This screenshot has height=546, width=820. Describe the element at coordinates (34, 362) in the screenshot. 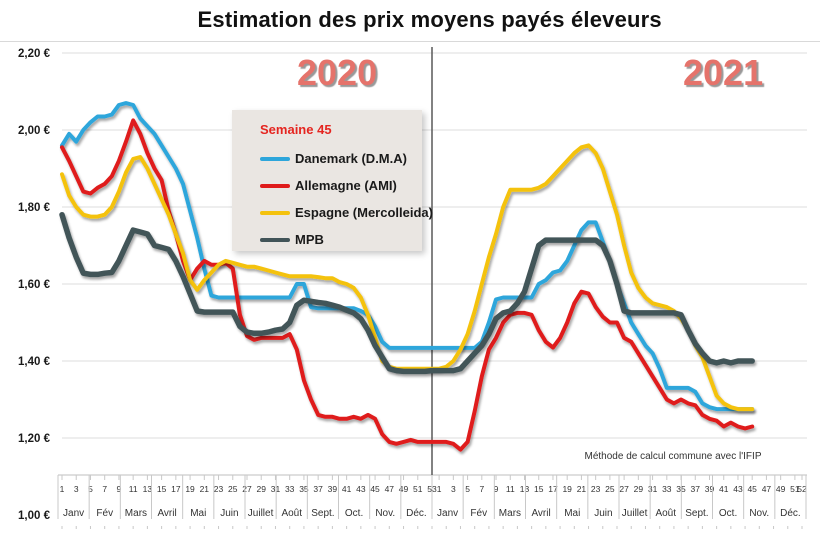

I see `y-axis-label: 1,40 €` at that location.